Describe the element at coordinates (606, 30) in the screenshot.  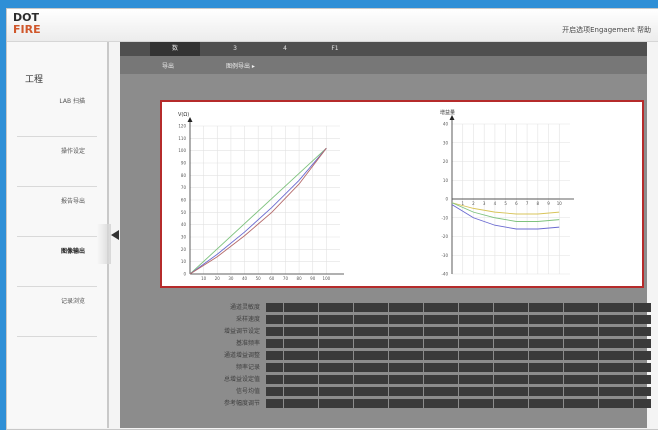
I see `top-right-menu: 开启选项Engagement 帮助` at that location.